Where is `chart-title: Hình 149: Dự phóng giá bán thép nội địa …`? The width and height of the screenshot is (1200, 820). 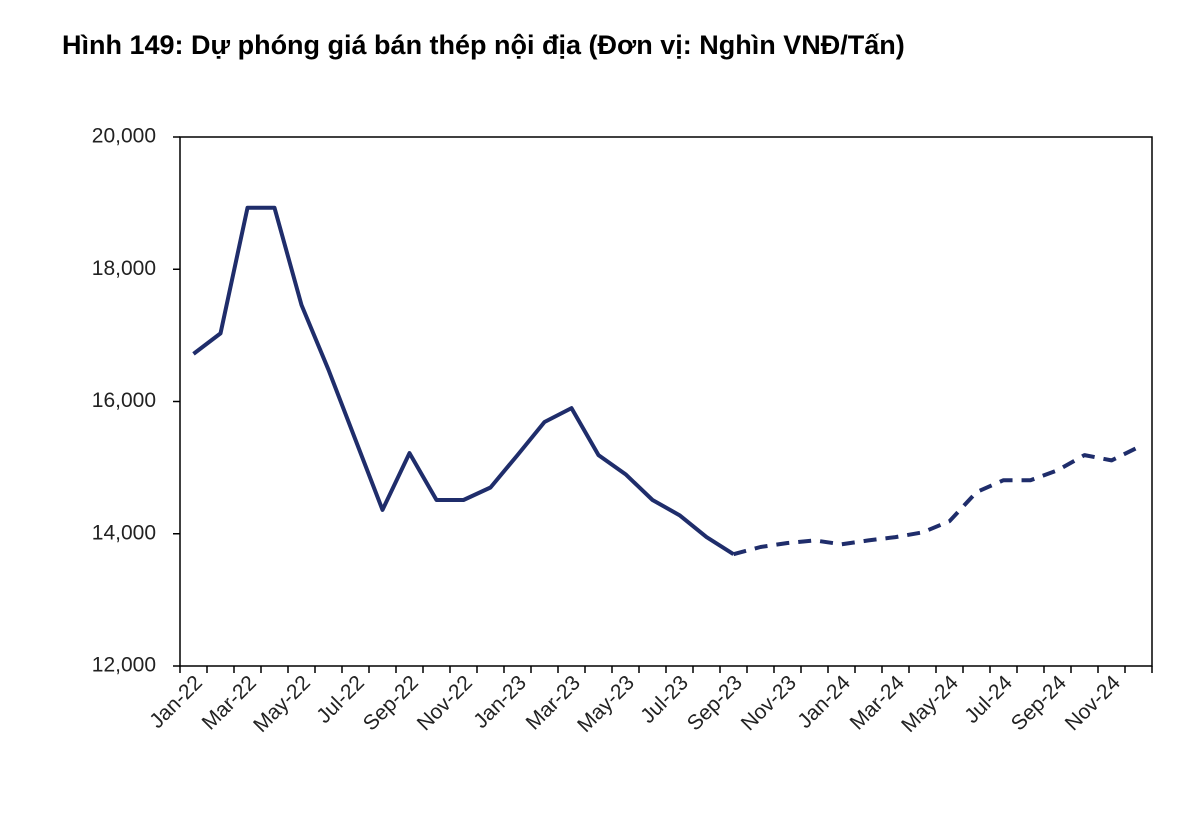
chart-title: Hình 149: Dự phóng giá bán thép nội địa … is located at coordinates (483, 45).